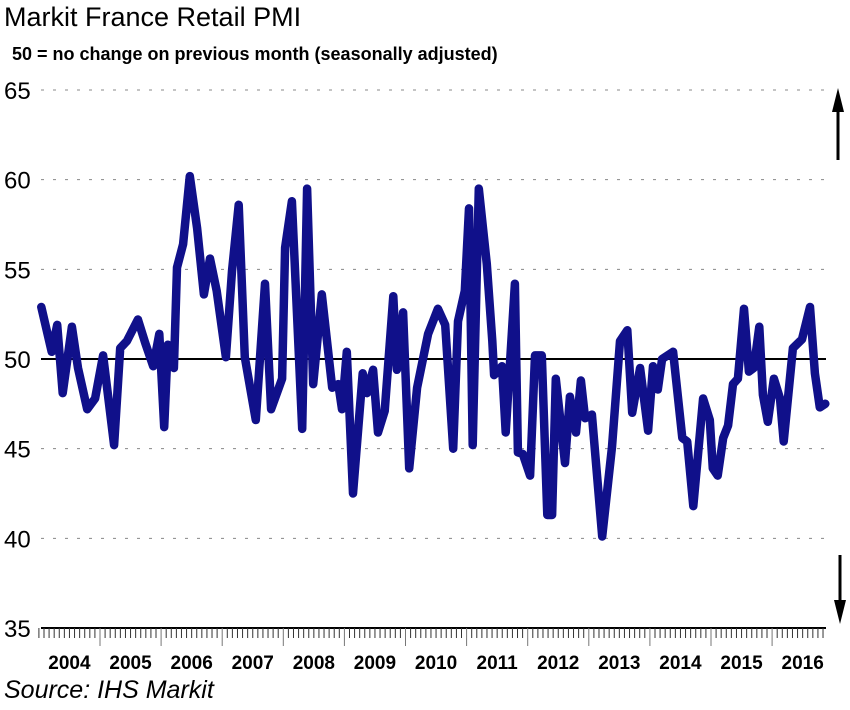 This screenshot has height=710, width=850. What do you see at coordinates (17, 360) in the screenshot?
I see `y-tick-label: 50` at bounding box center [17, 360].